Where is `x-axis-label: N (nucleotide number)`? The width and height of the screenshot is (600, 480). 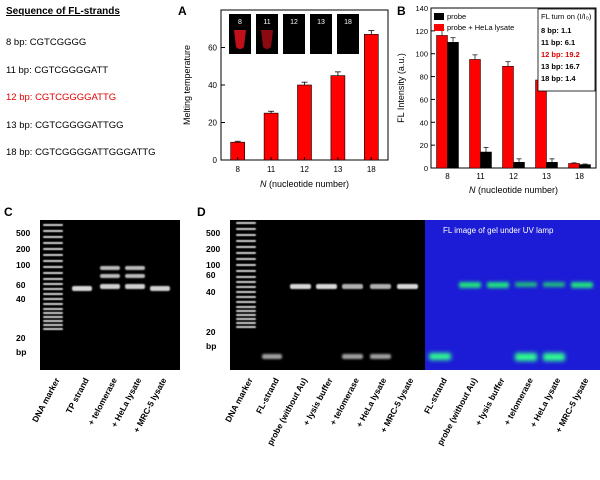 x-axis-label: N (nucleotide number) is located at coordinates (304, 184).